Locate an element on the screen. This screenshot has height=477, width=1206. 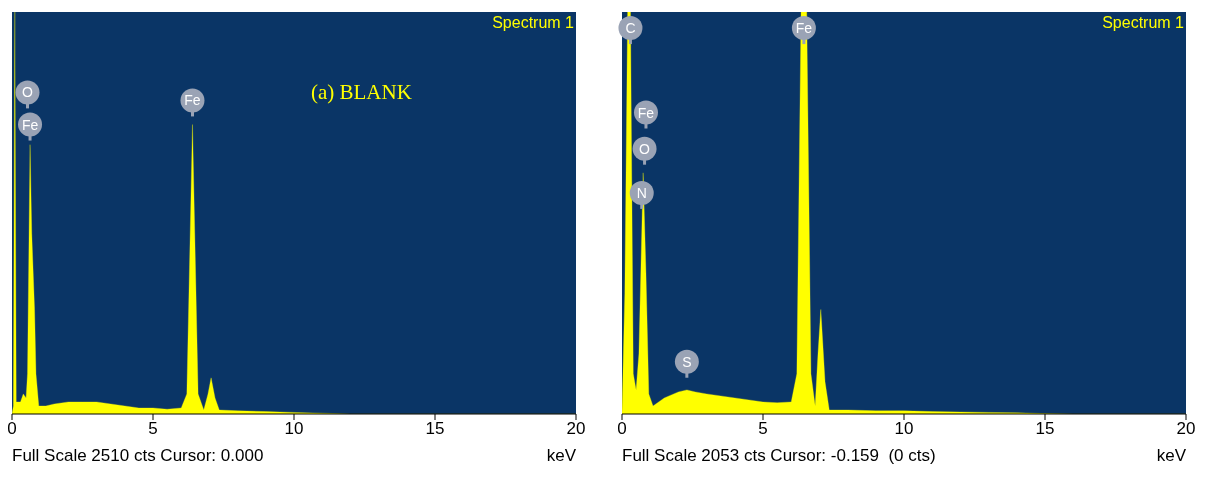
annotation: S is located at coordinates (687, 361).